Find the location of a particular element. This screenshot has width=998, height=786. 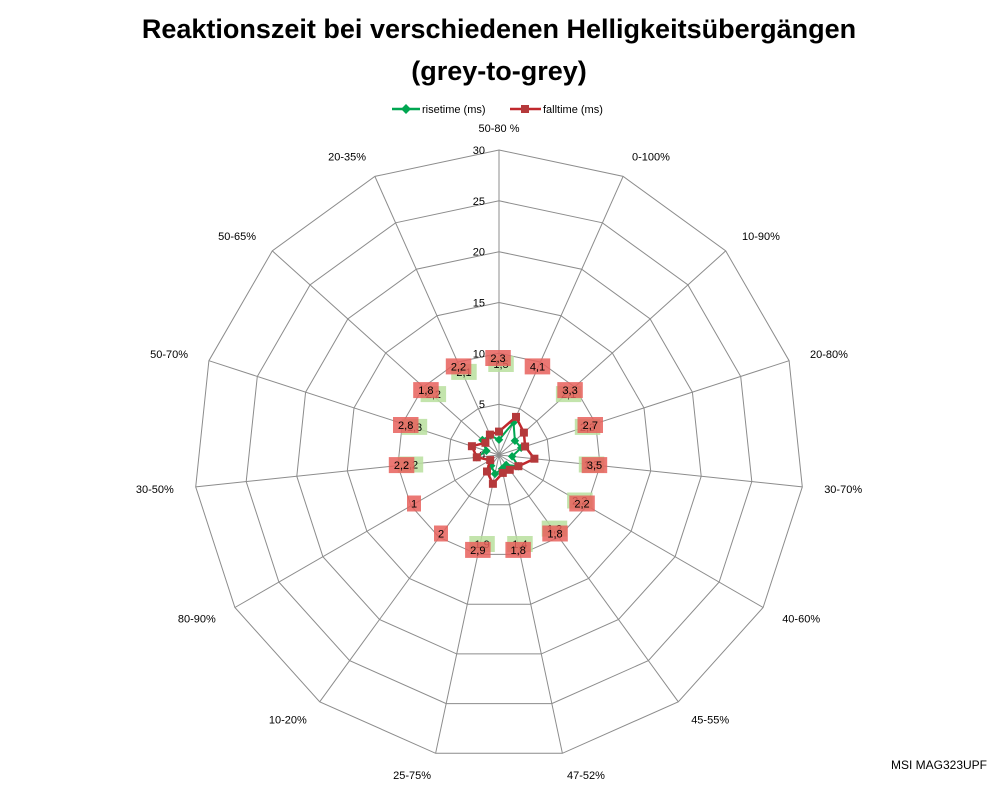

category-label-0: 50-80 % is located at coordinates (499, 129).